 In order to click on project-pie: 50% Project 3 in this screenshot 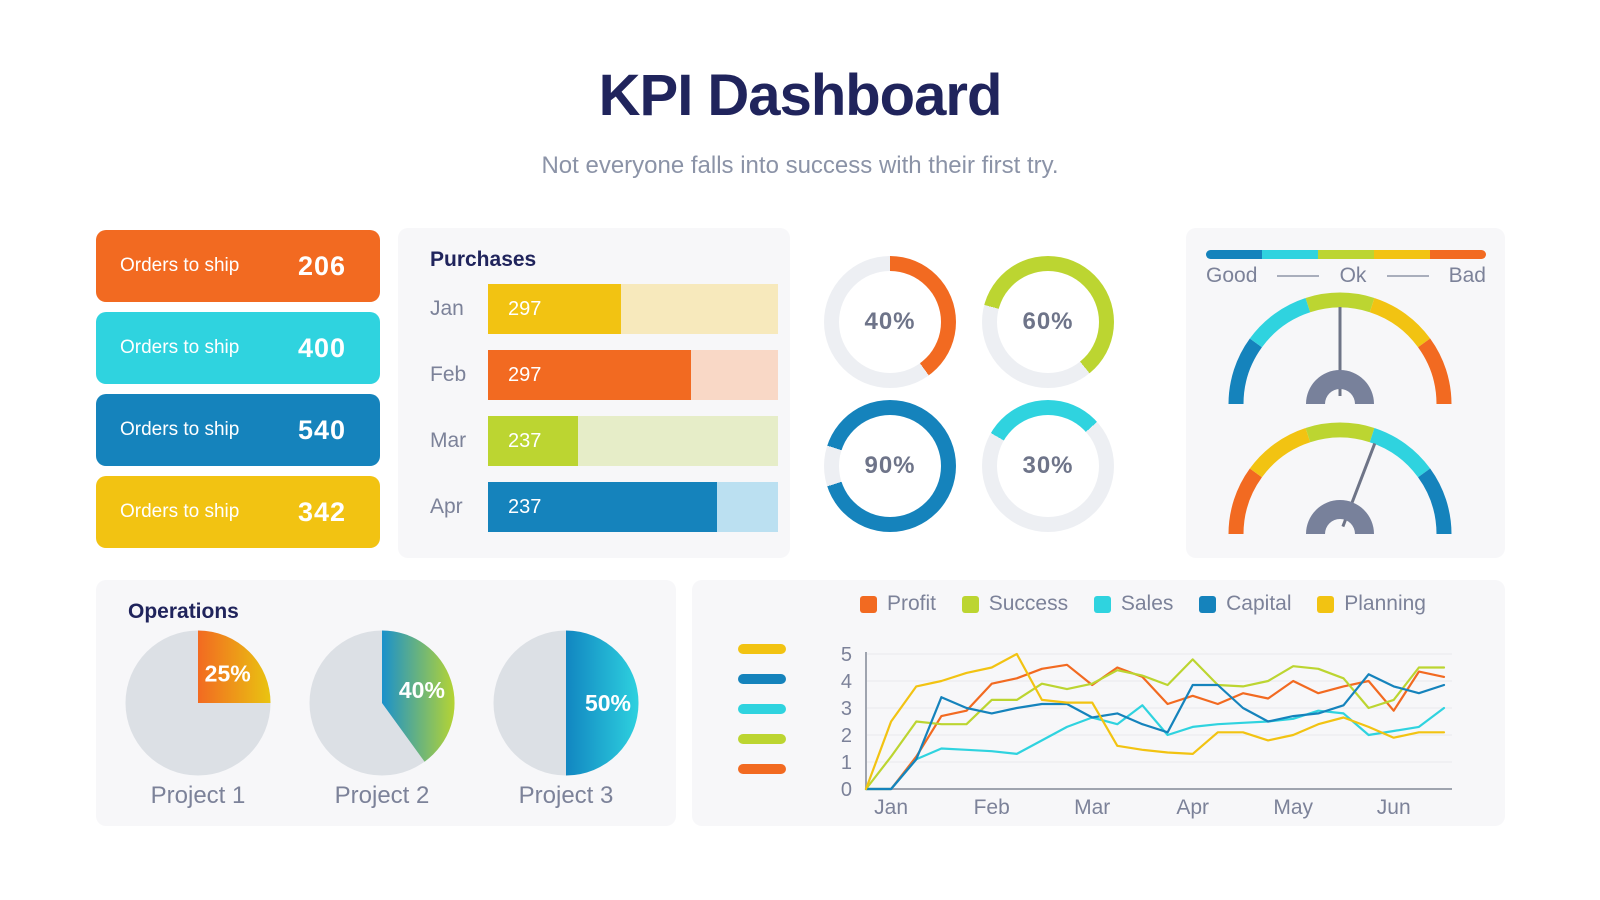, I will do `click(566, 720)`.